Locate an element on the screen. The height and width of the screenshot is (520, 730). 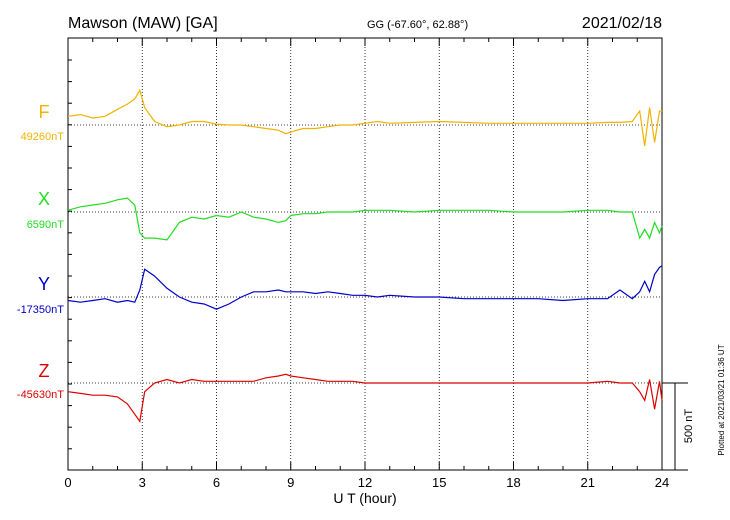
series-label-x: X is located at coordinates (44, 199).